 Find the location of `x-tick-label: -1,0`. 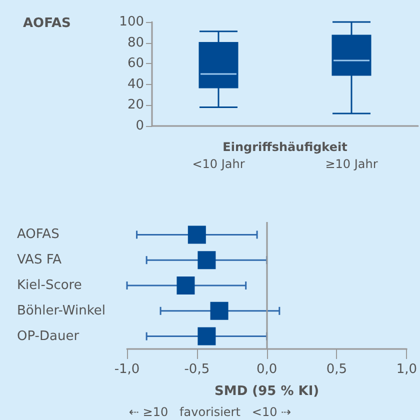

x-tick-label: -1,0 is located at coordinates (127, 369).